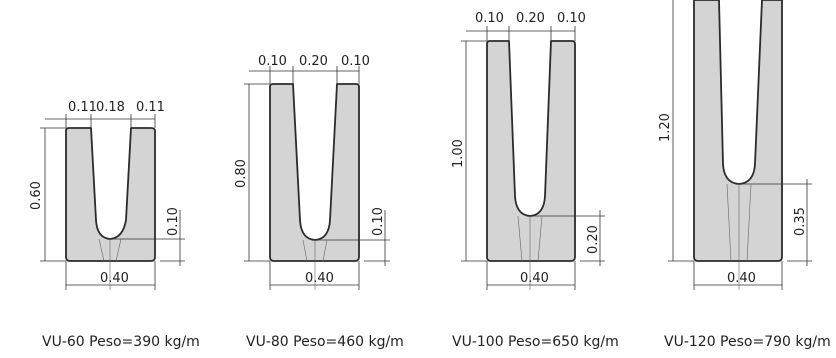 Image resolution: width=836 pixels, height=358 pixels. Describe the element at coordinates (325, 342) in the screenshot. I see `vu-80-caption: VU-80 Peso=460 kg/m` at that location.